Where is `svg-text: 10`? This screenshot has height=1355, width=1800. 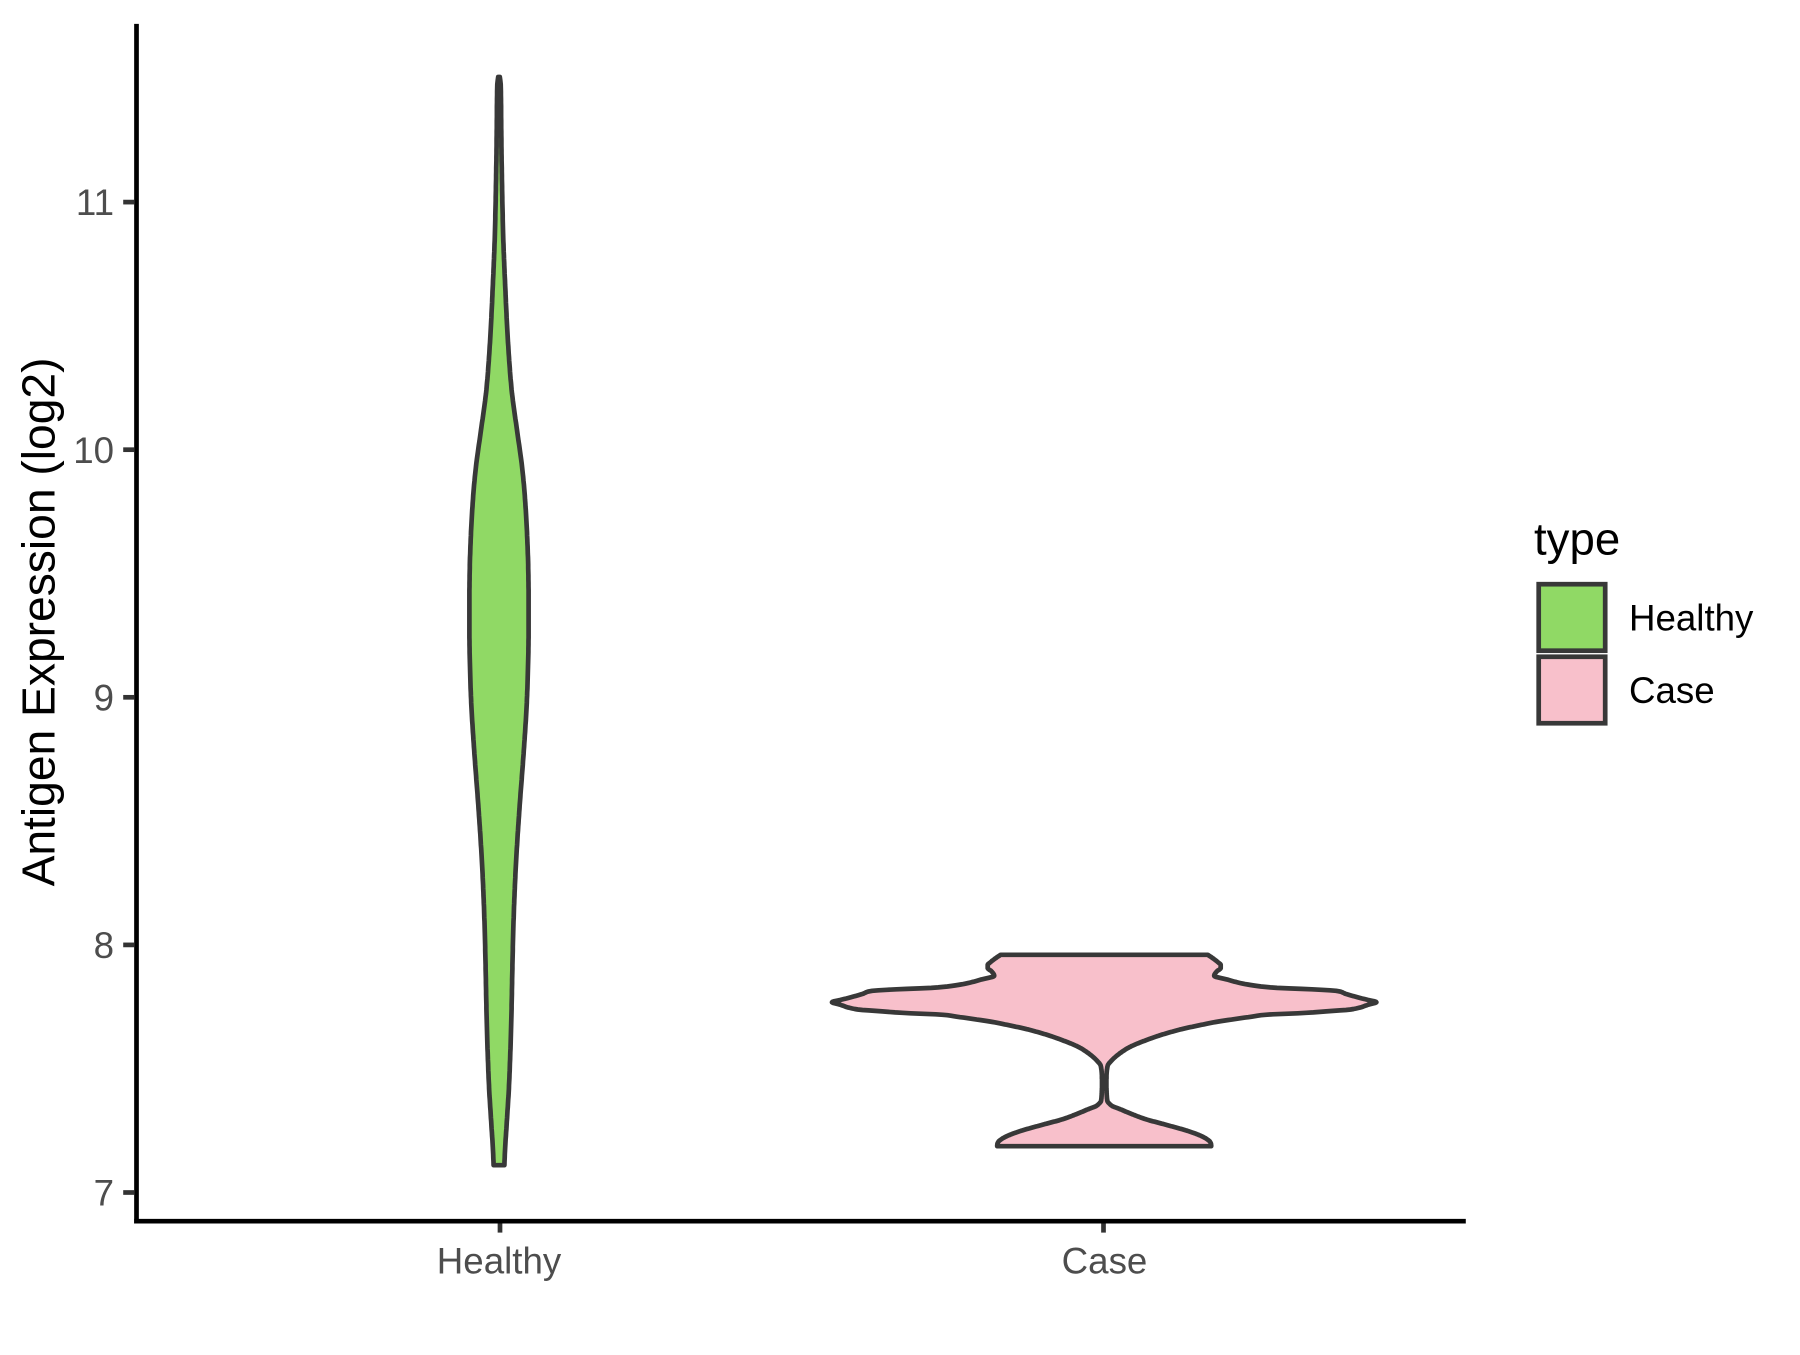 svg-text: 10 is located at coordinates (93, 450).